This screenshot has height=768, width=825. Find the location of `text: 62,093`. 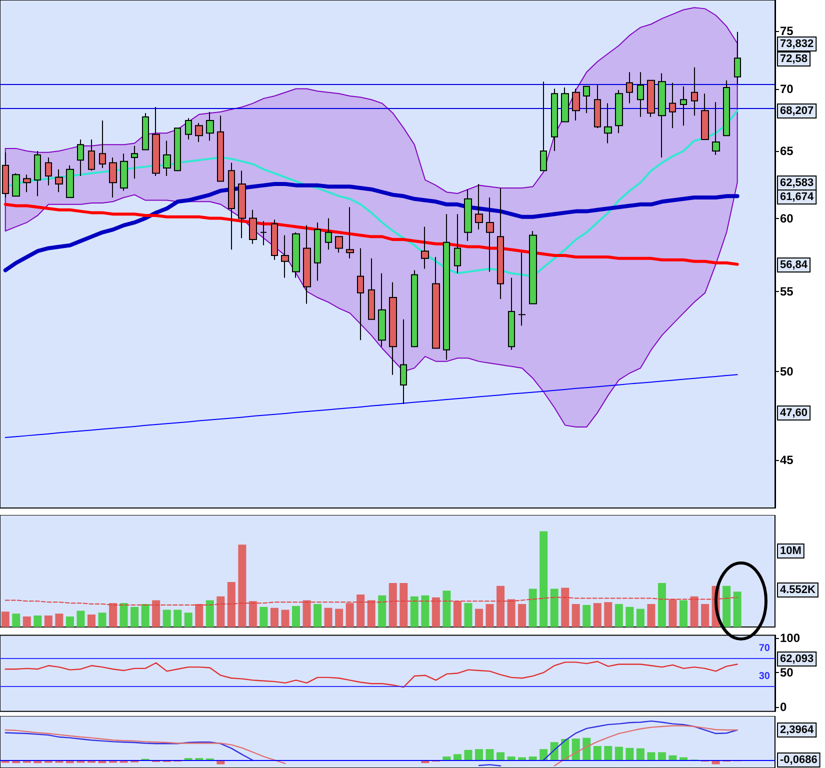

text: 62,093 is located at coordinates (797, 659).